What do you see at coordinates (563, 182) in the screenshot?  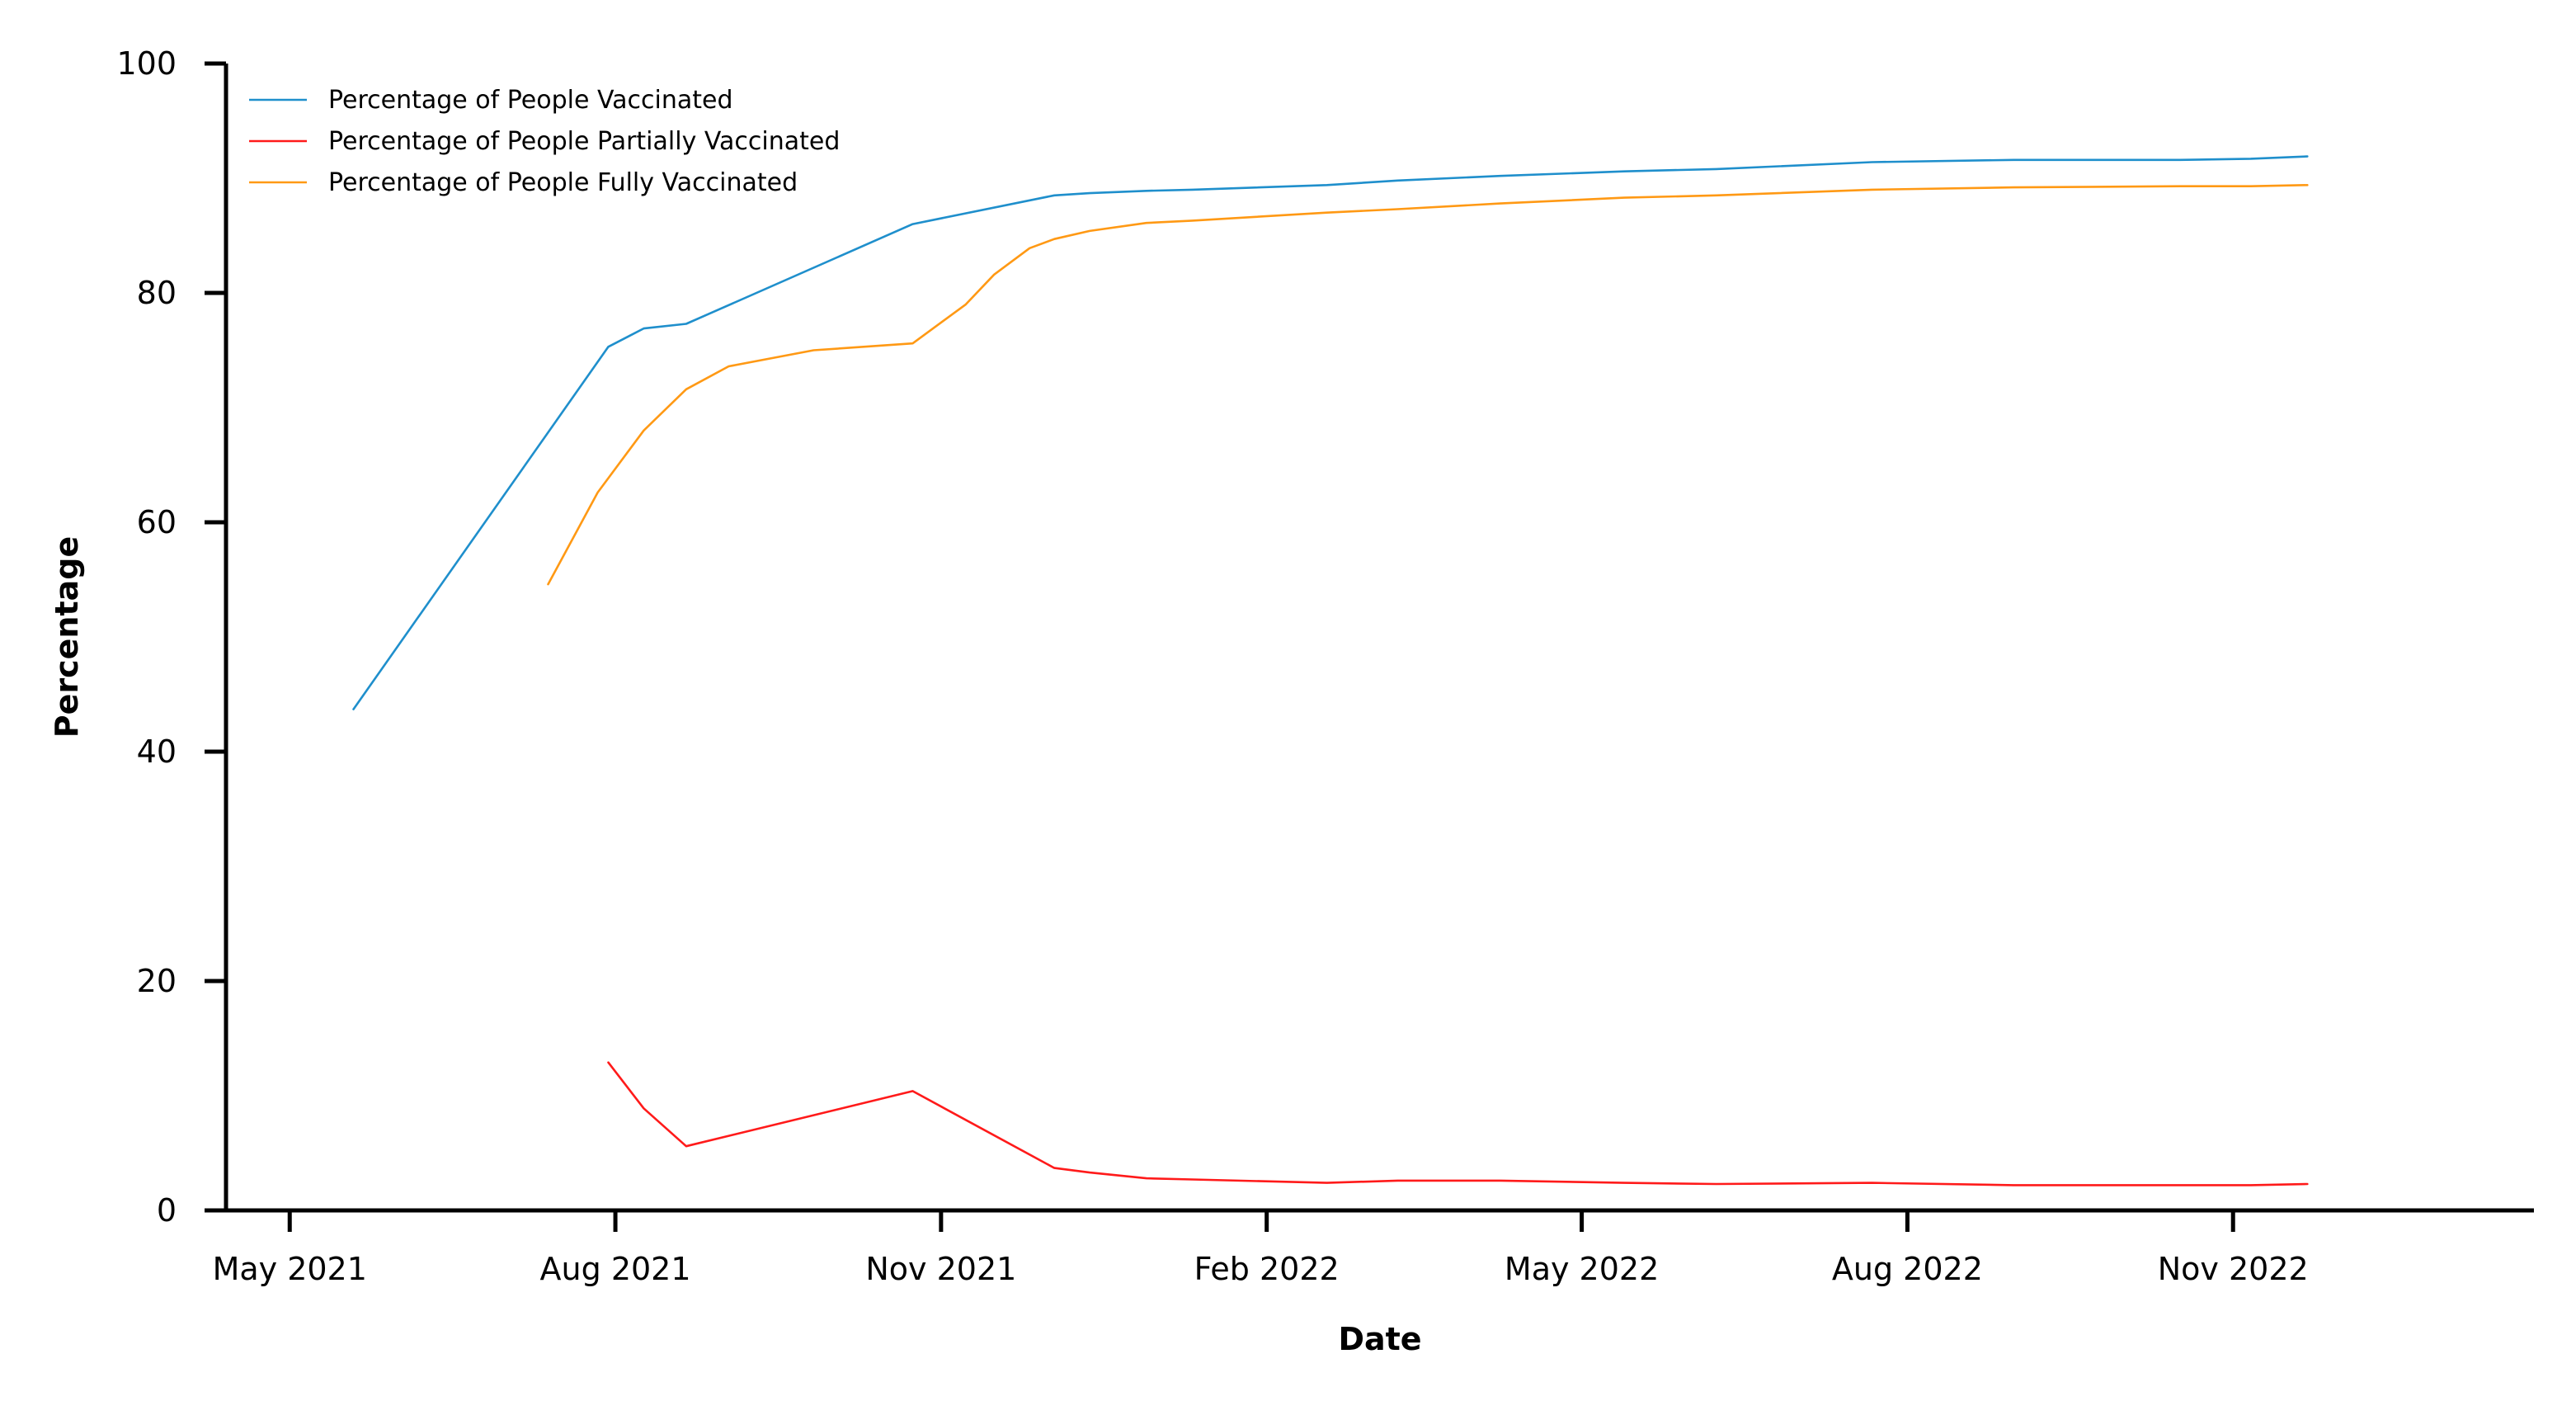 I see `legend-label: Percentage of People Fully Vaccinated` at bounding box center [563, 182].